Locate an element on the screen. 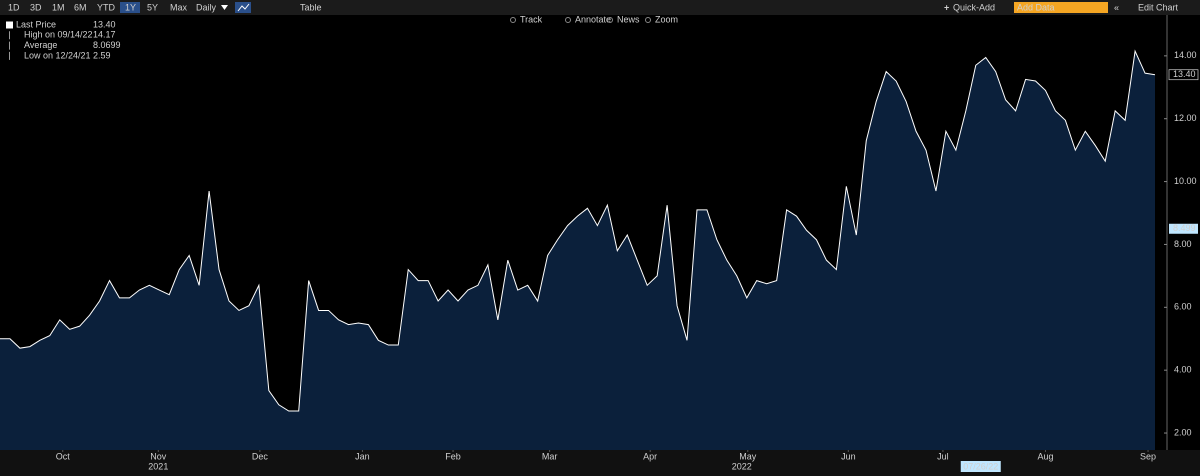  x-tick-label: Dec is located at coordinates (260, 456).